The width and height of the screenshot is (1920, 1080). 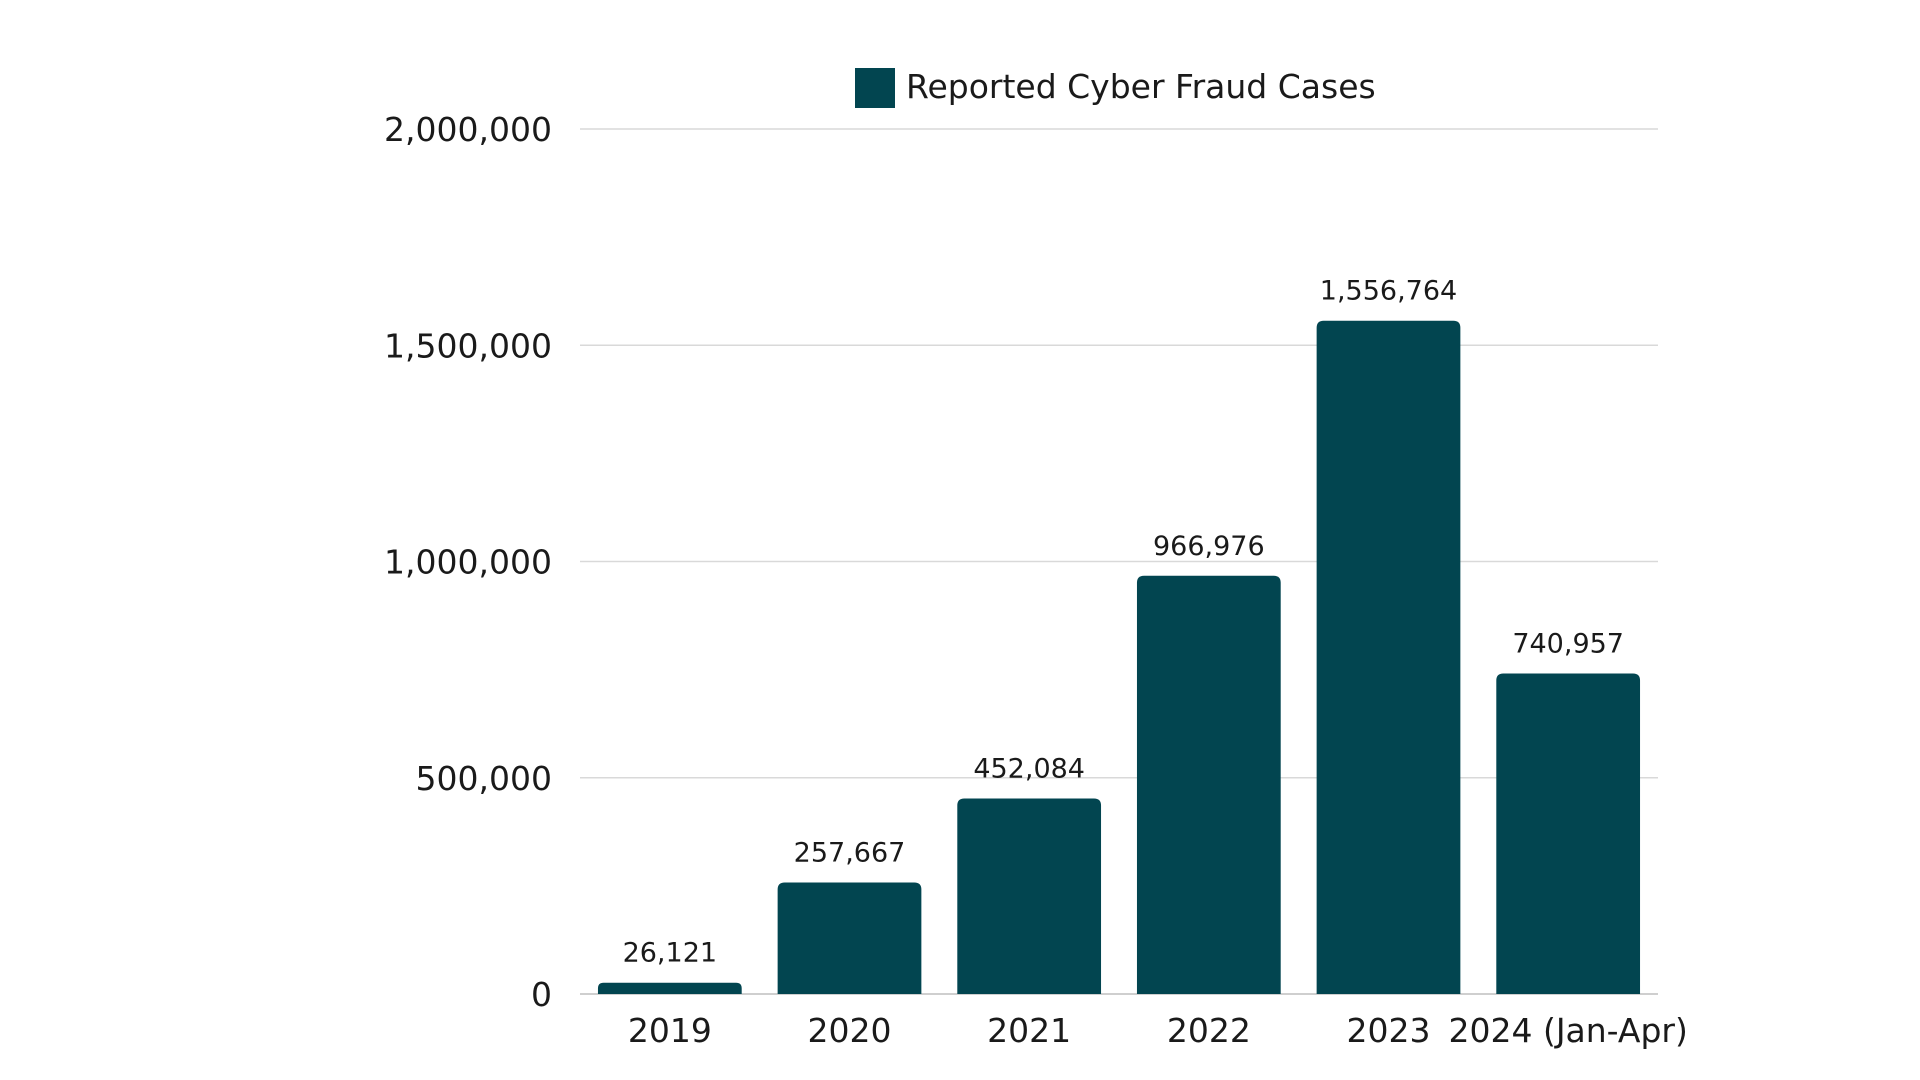 What do you see at coordinates (850, 853) in the screenshot?
I see `data-label-1: 257,667` at bounding box center [850, 853].